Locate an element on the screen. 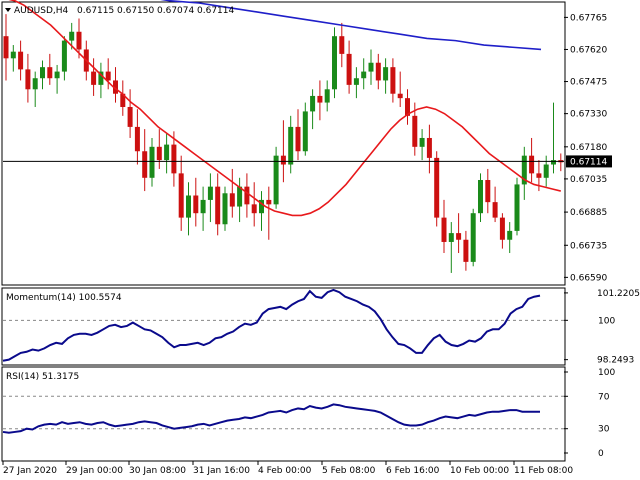 The height and width of the screenshot is (480, 640). rsi-tick-label: 100 is located at coordinates (606, 373).